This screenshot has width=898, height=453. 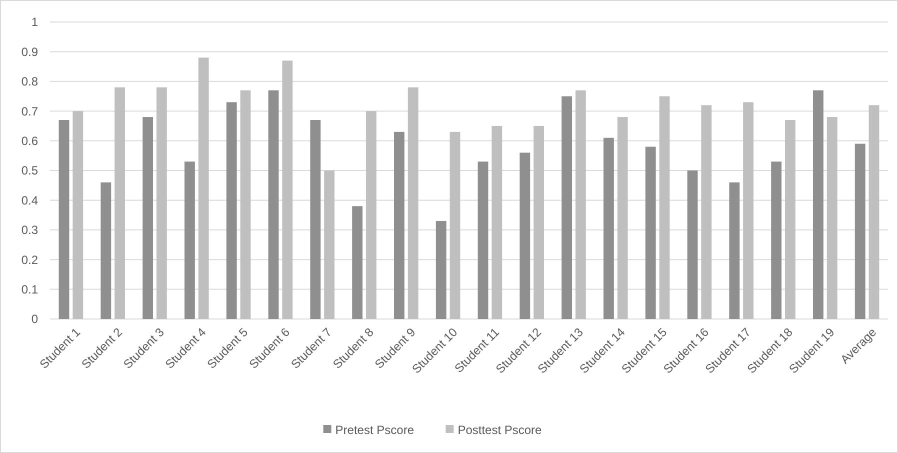 What do you see at coordinates (29, 289) in the screenshot?
I see `y-tick-label: 0.1` at bounding box center [29, 289].